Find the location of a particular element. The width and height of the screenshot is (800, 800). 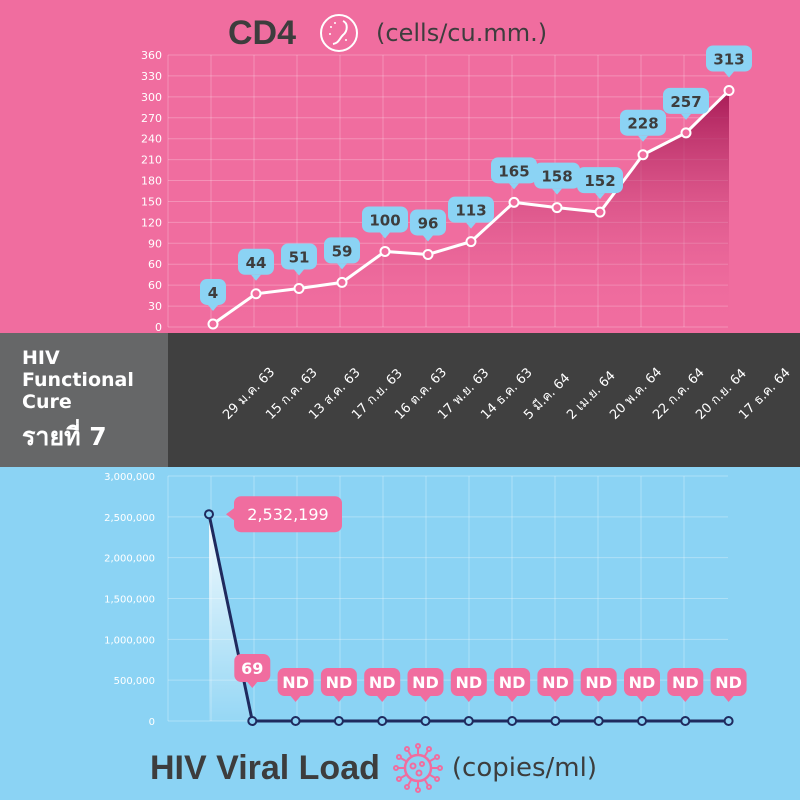

cd4-y-tick: 60 is located at coordinates (155, 264).